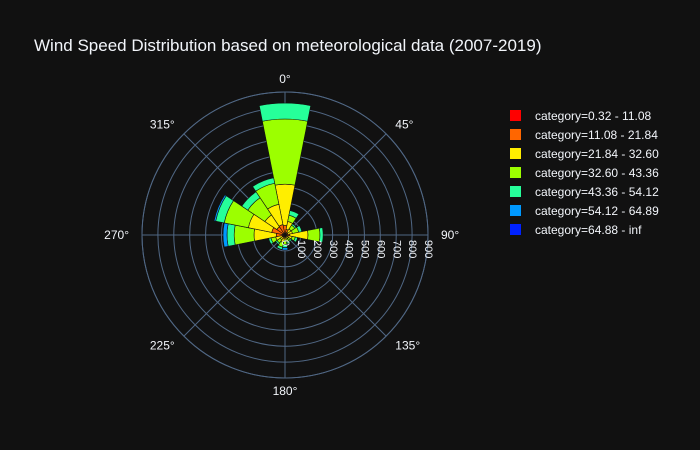  I want to click on legend-entry: category=54.12 - 64.89, so click(597, 211).